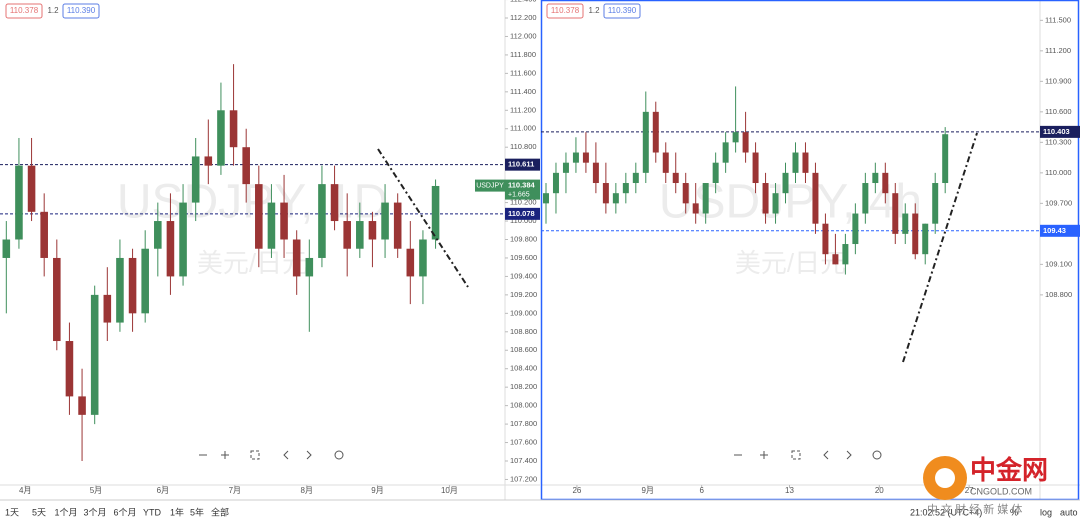  I want to click on range-button: 3个月, so click(94, 512).